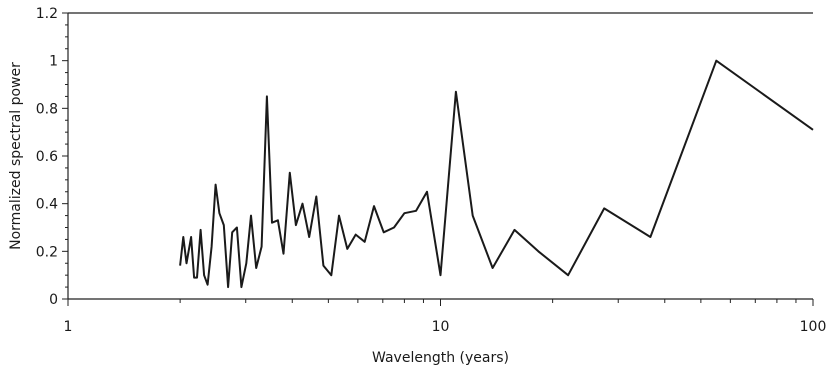  What do you see at coordinates (16, 156) in the screenshot?
I see `y-axis-title: Normalized spectral power` at bounding box center [16, 156].